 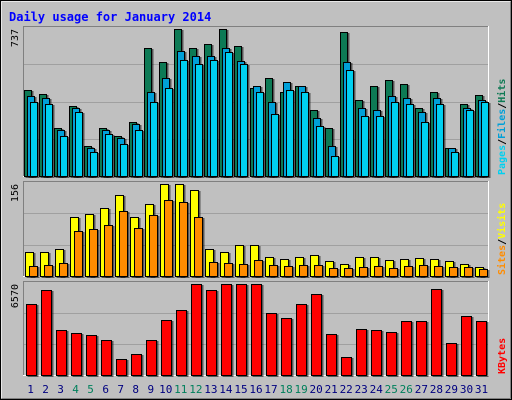 What do you see at coordinates (406, 389) in the screenshot?
I see `x-tick-label: 26` at bounding box center [406, 389].